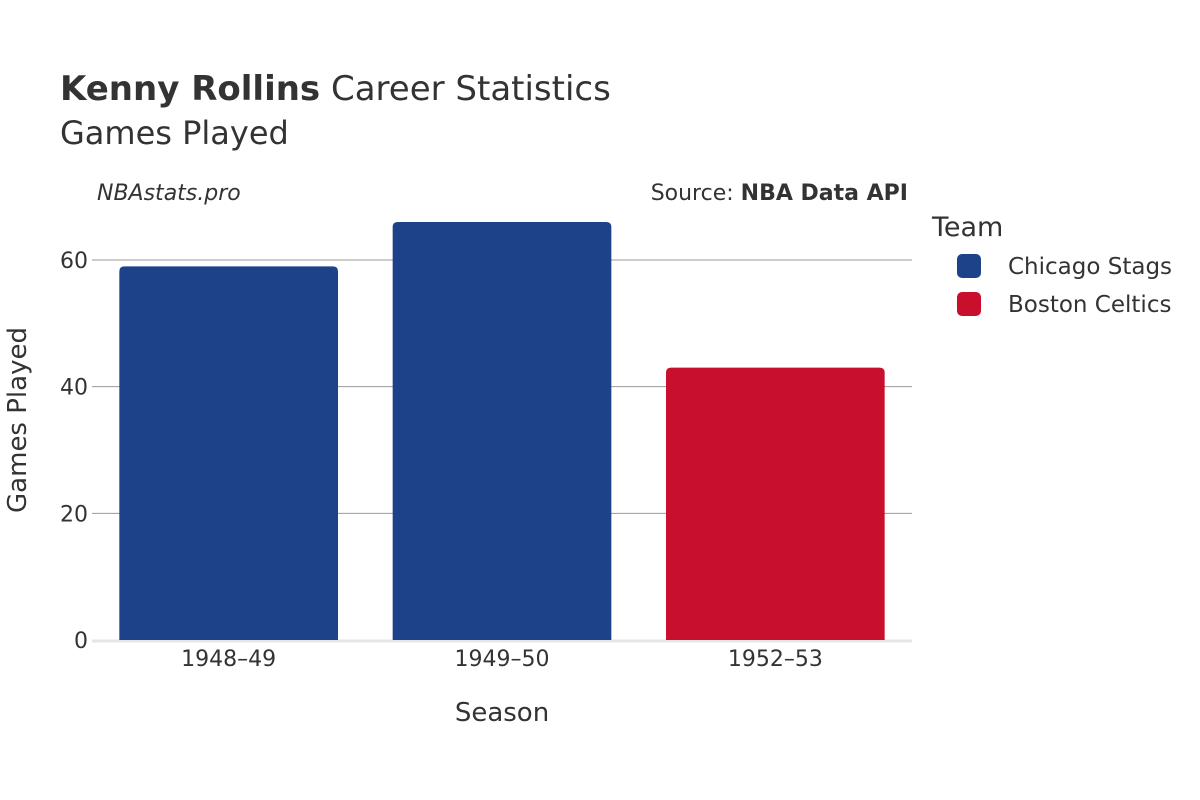  I want to click on x-axis-ticks: 1948–49 1949–50 1952–53, so click(502, 659).